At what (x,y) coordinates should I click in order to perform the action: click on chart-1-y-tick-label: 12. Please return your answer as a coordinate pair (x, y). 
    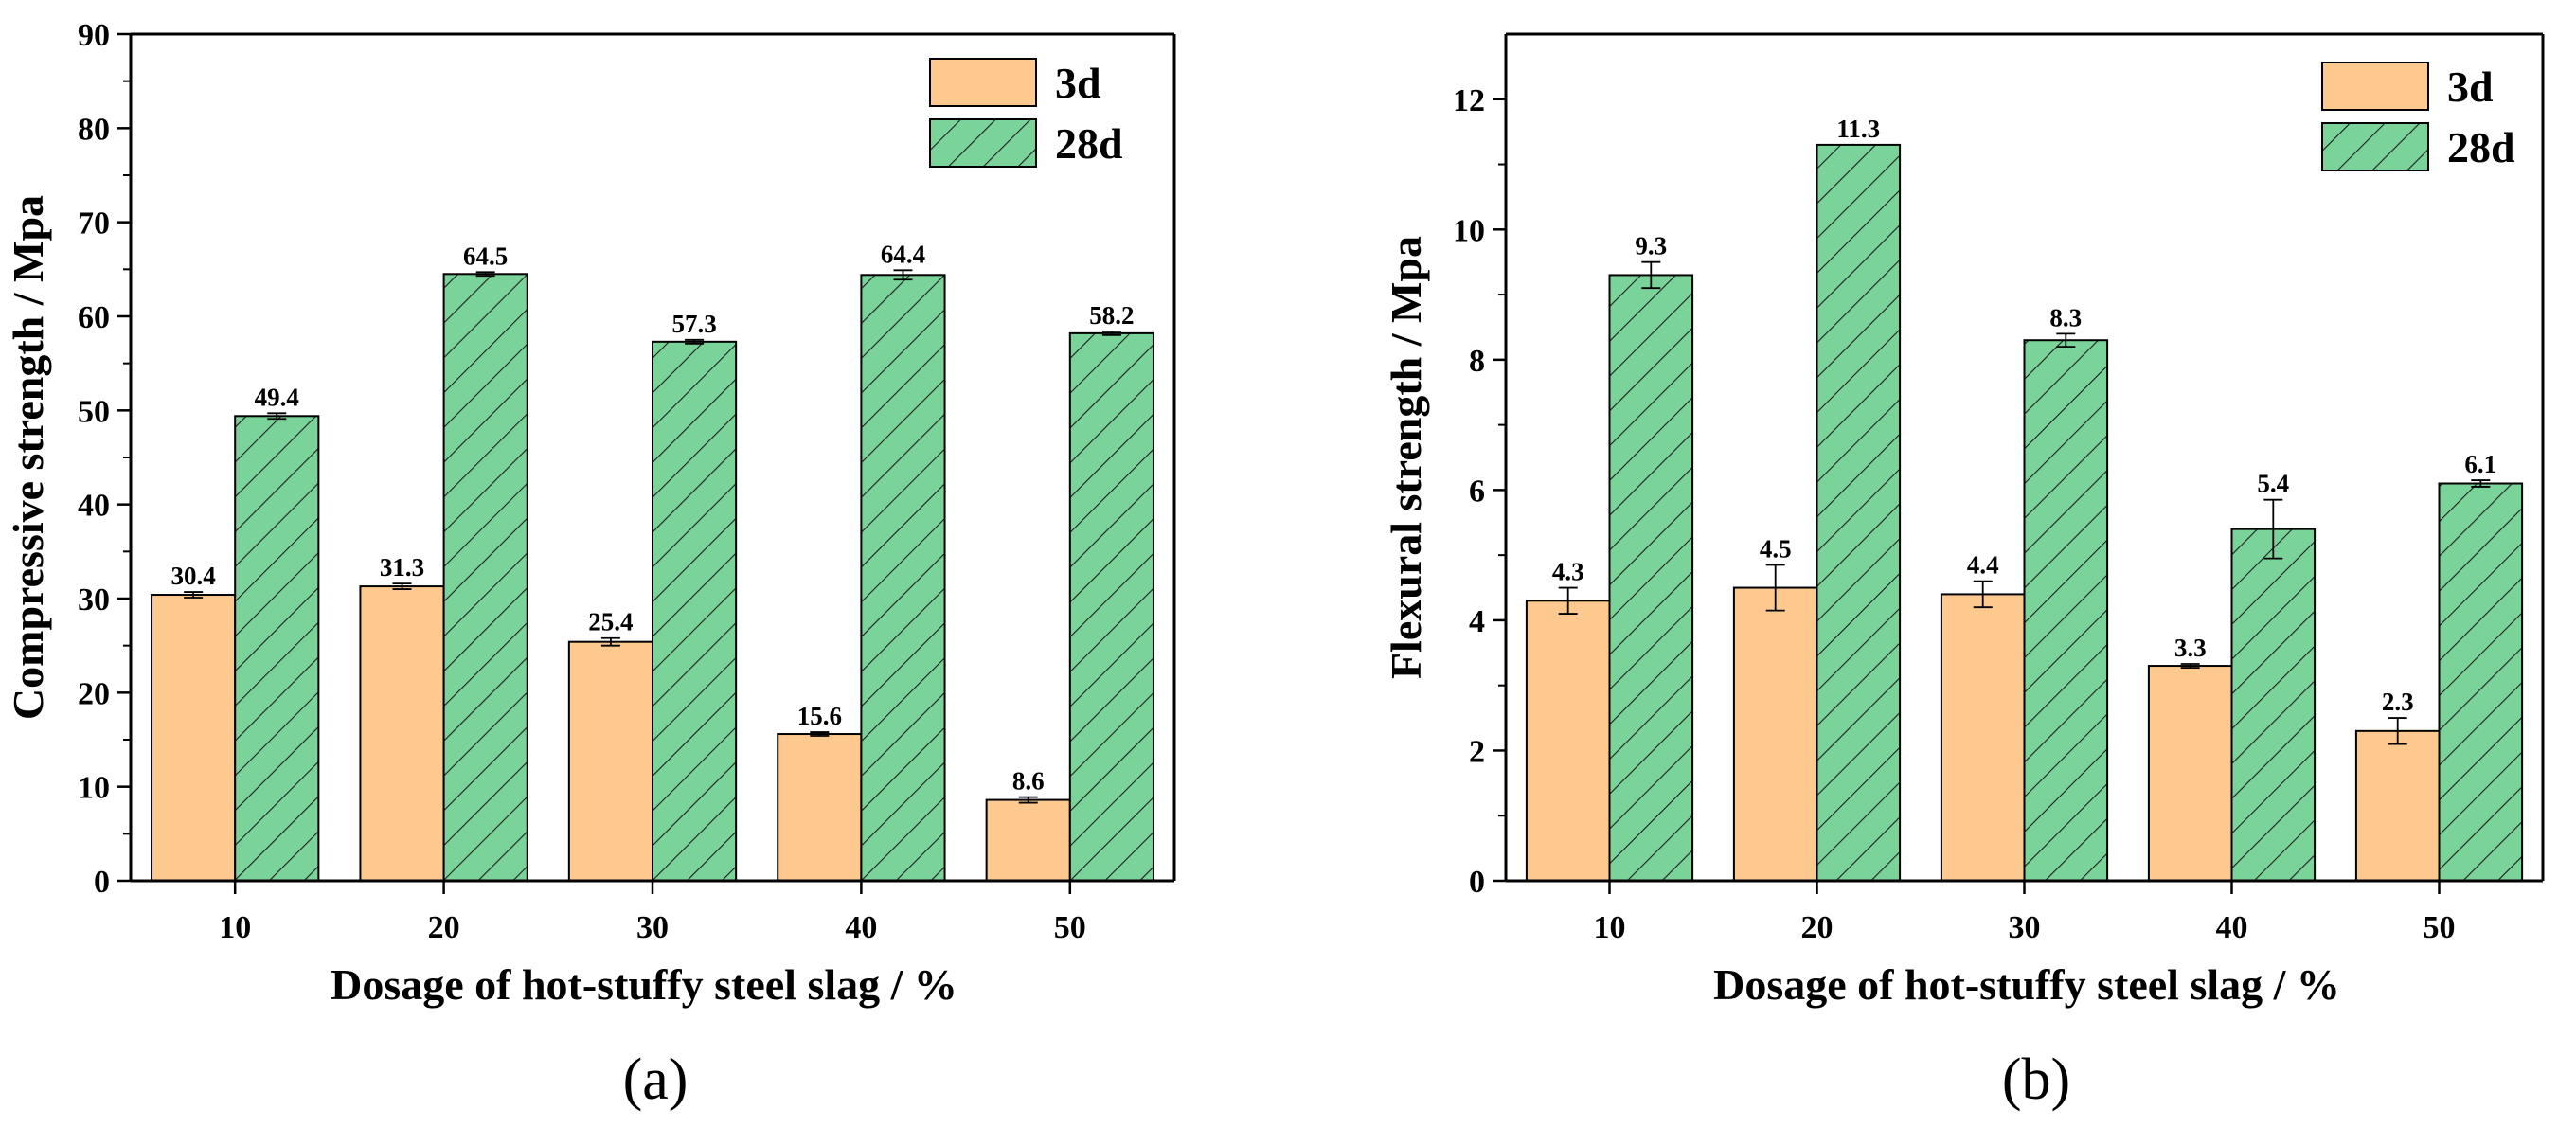
    Looking at the image, I should click on (1469, 101).